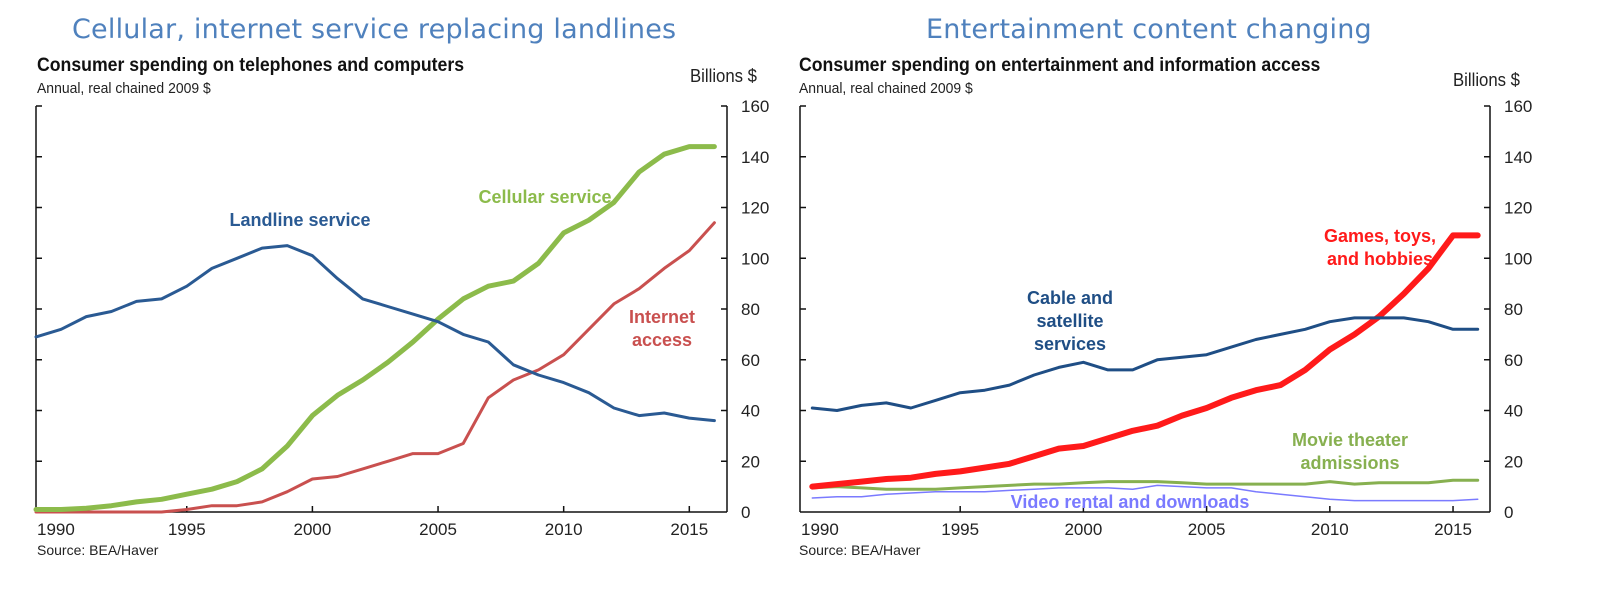 The width and height of the screenshot is (1600, 596). What do you see at coordinates (1350, 451) in the screenshot?
I see `series-label-movie-theater-admissions: Movie theater admissions` at bounding box center [1350, 451].